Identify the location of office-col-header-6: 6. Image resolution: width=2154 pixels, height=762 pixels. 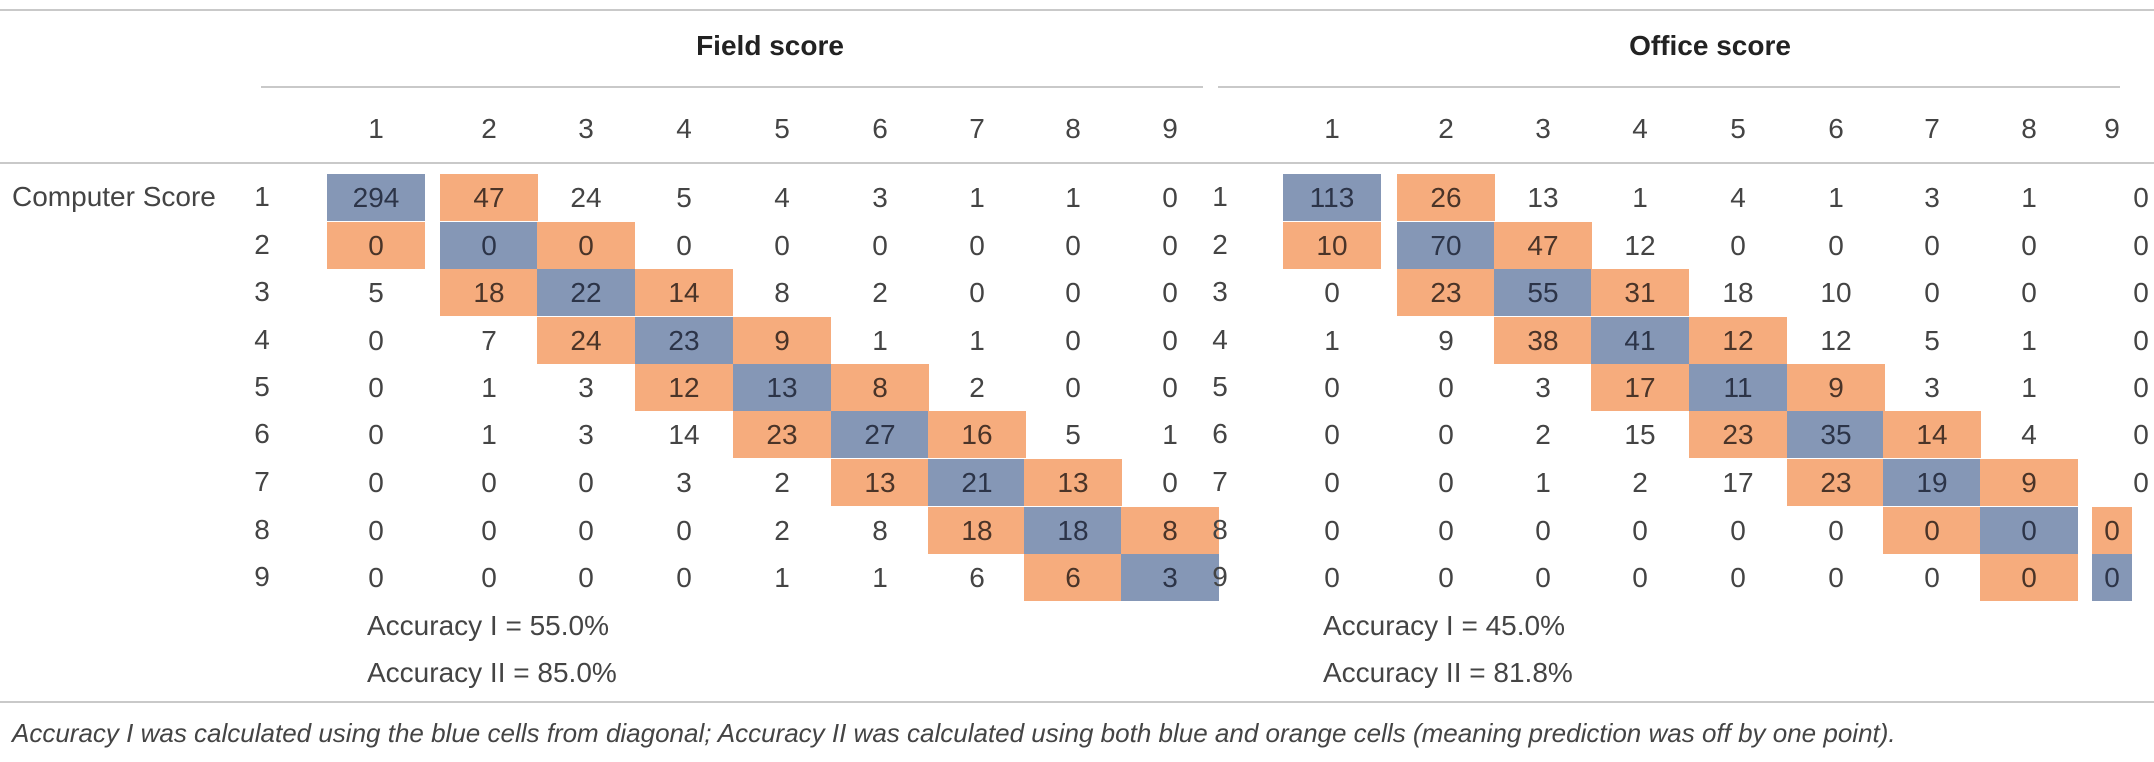
(1836, 128).